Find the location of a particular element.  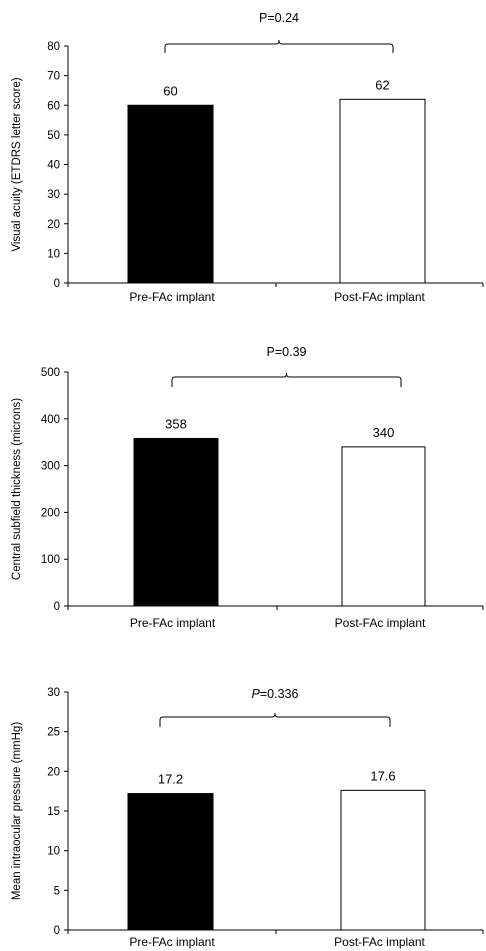

bar-value-label: 358 is located at coordinates (176, 423).